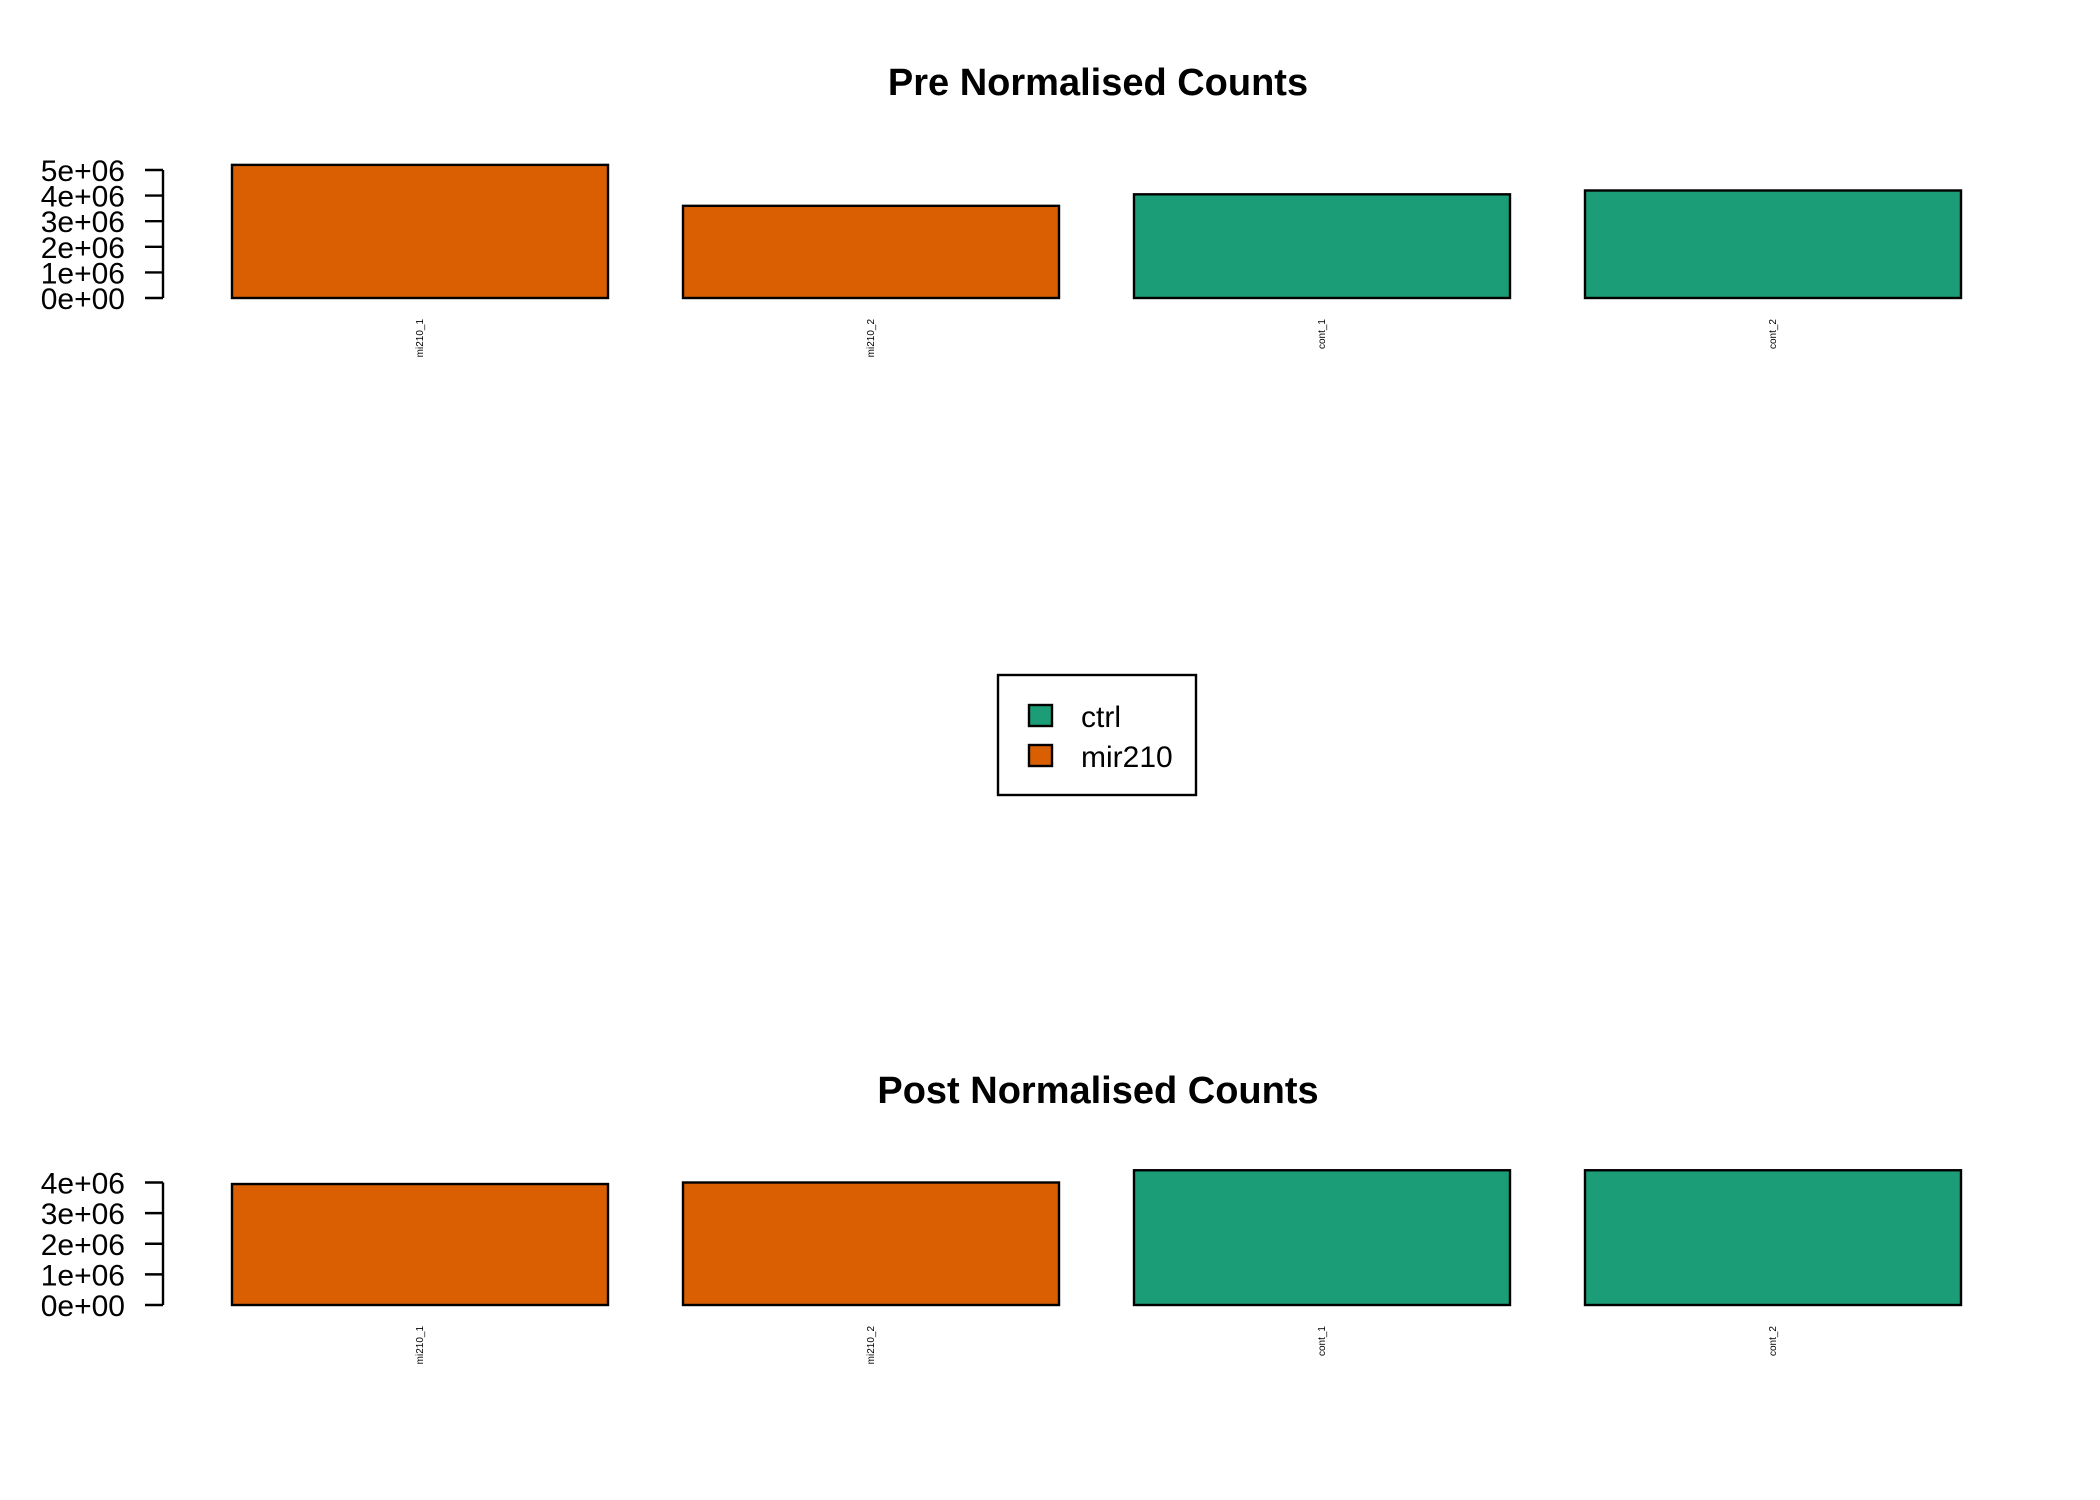 The width and height of the screenshot is (2100, 1500). I want to click on legend: ctrl mir210, so click(1097, 735).